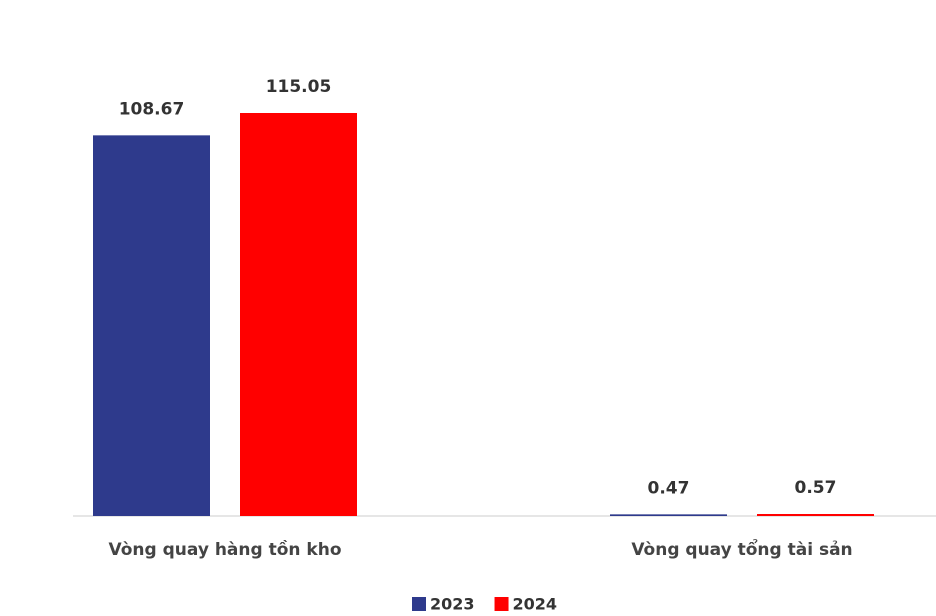  I want to click on x-tick-label: Vòng quay hàng tồn kho, so click(225, 549).